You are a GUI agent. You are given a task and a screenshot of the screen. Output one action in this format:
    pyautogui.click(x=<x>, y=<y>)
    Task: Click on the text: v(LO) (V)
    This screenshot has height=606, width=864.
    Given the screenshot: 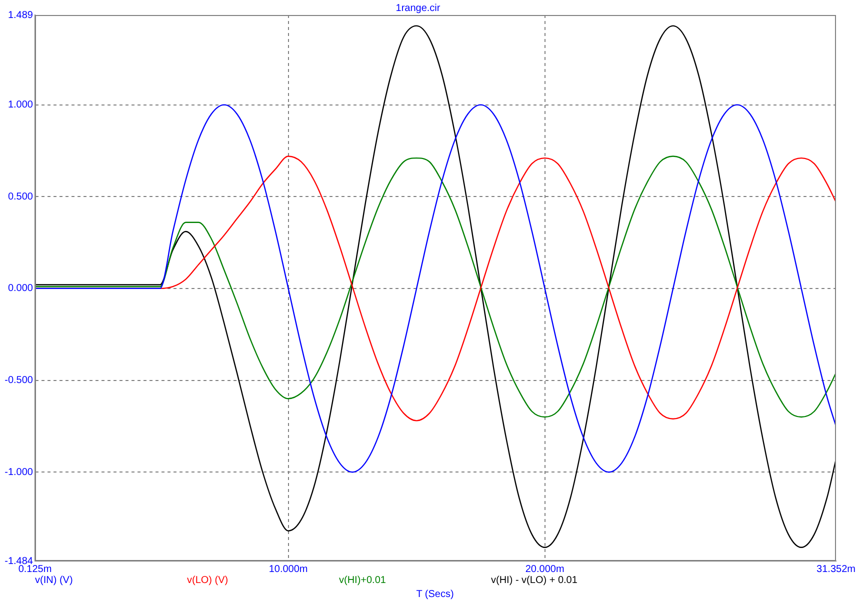 What is the action you would take?
    pyautogui.click(x=207, y=580)
    